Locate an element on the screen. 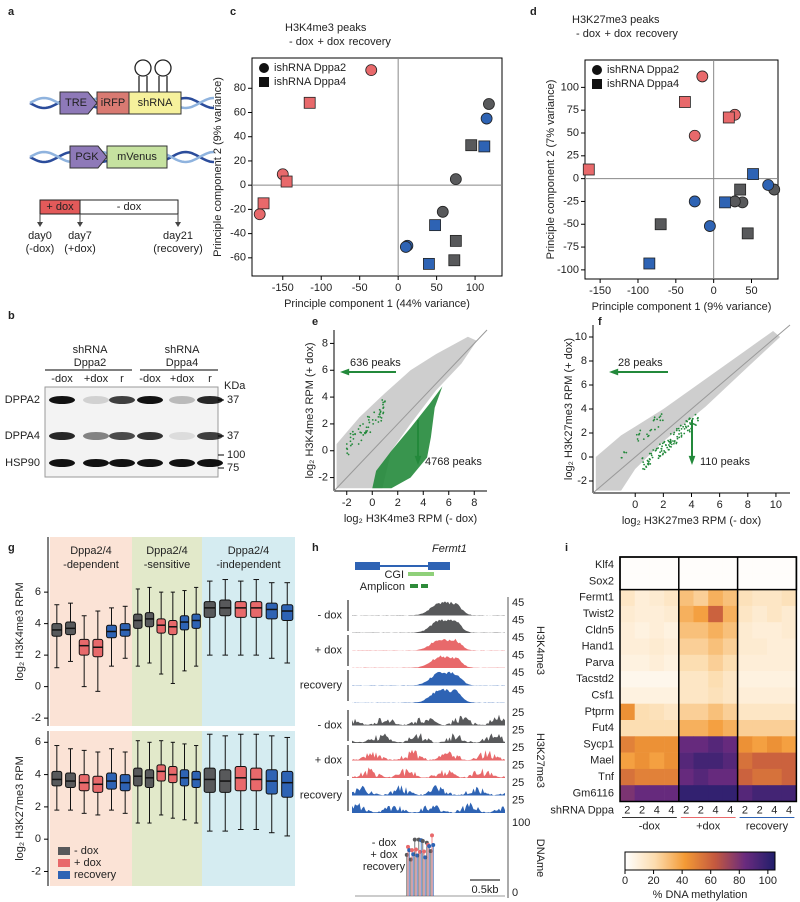 This screenshot has height=902, width=800. colorbar-tick-label: 0 is located at coordinates (625, 881).